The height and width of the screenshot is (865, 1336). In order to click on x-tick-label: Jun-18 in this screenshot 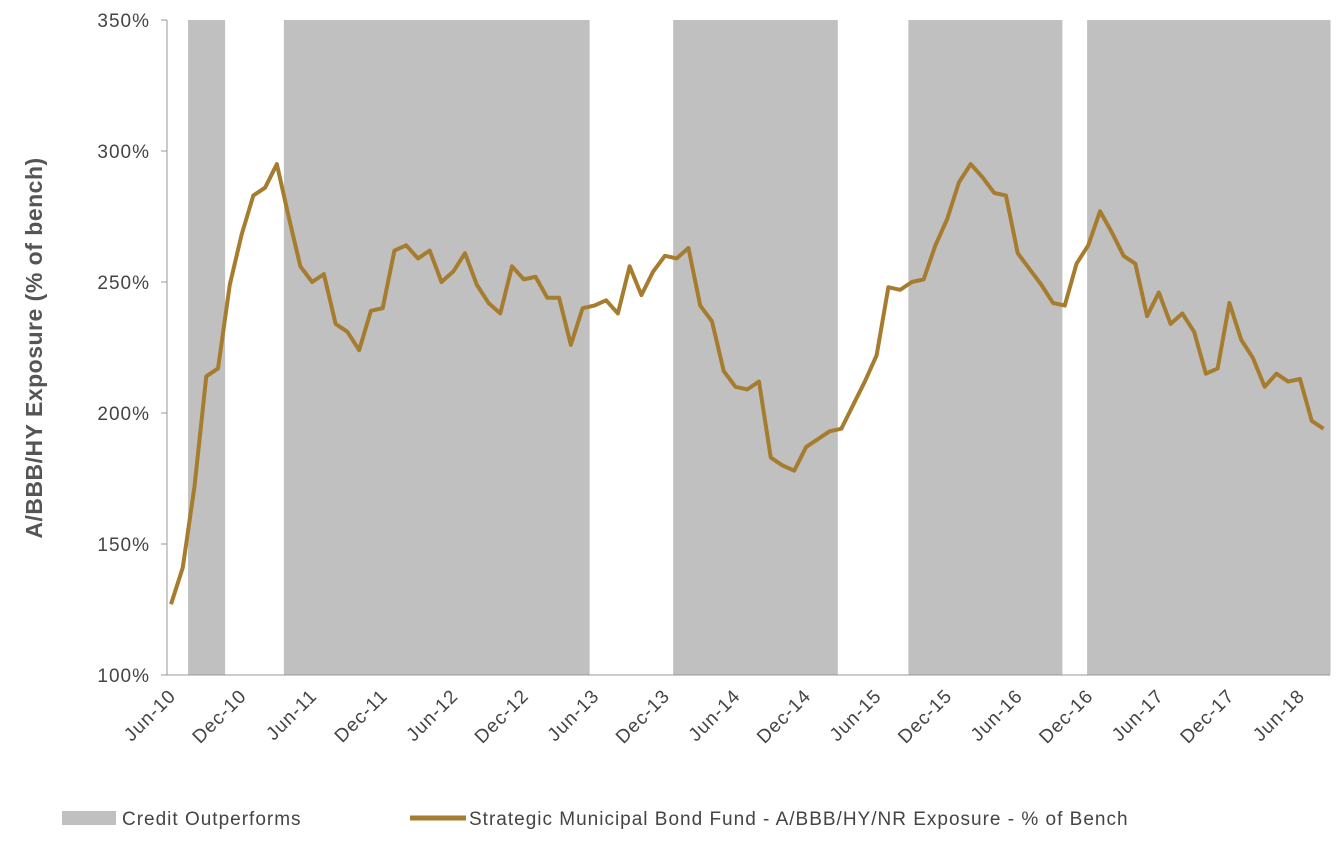, I will do `click(1279, 716)`.